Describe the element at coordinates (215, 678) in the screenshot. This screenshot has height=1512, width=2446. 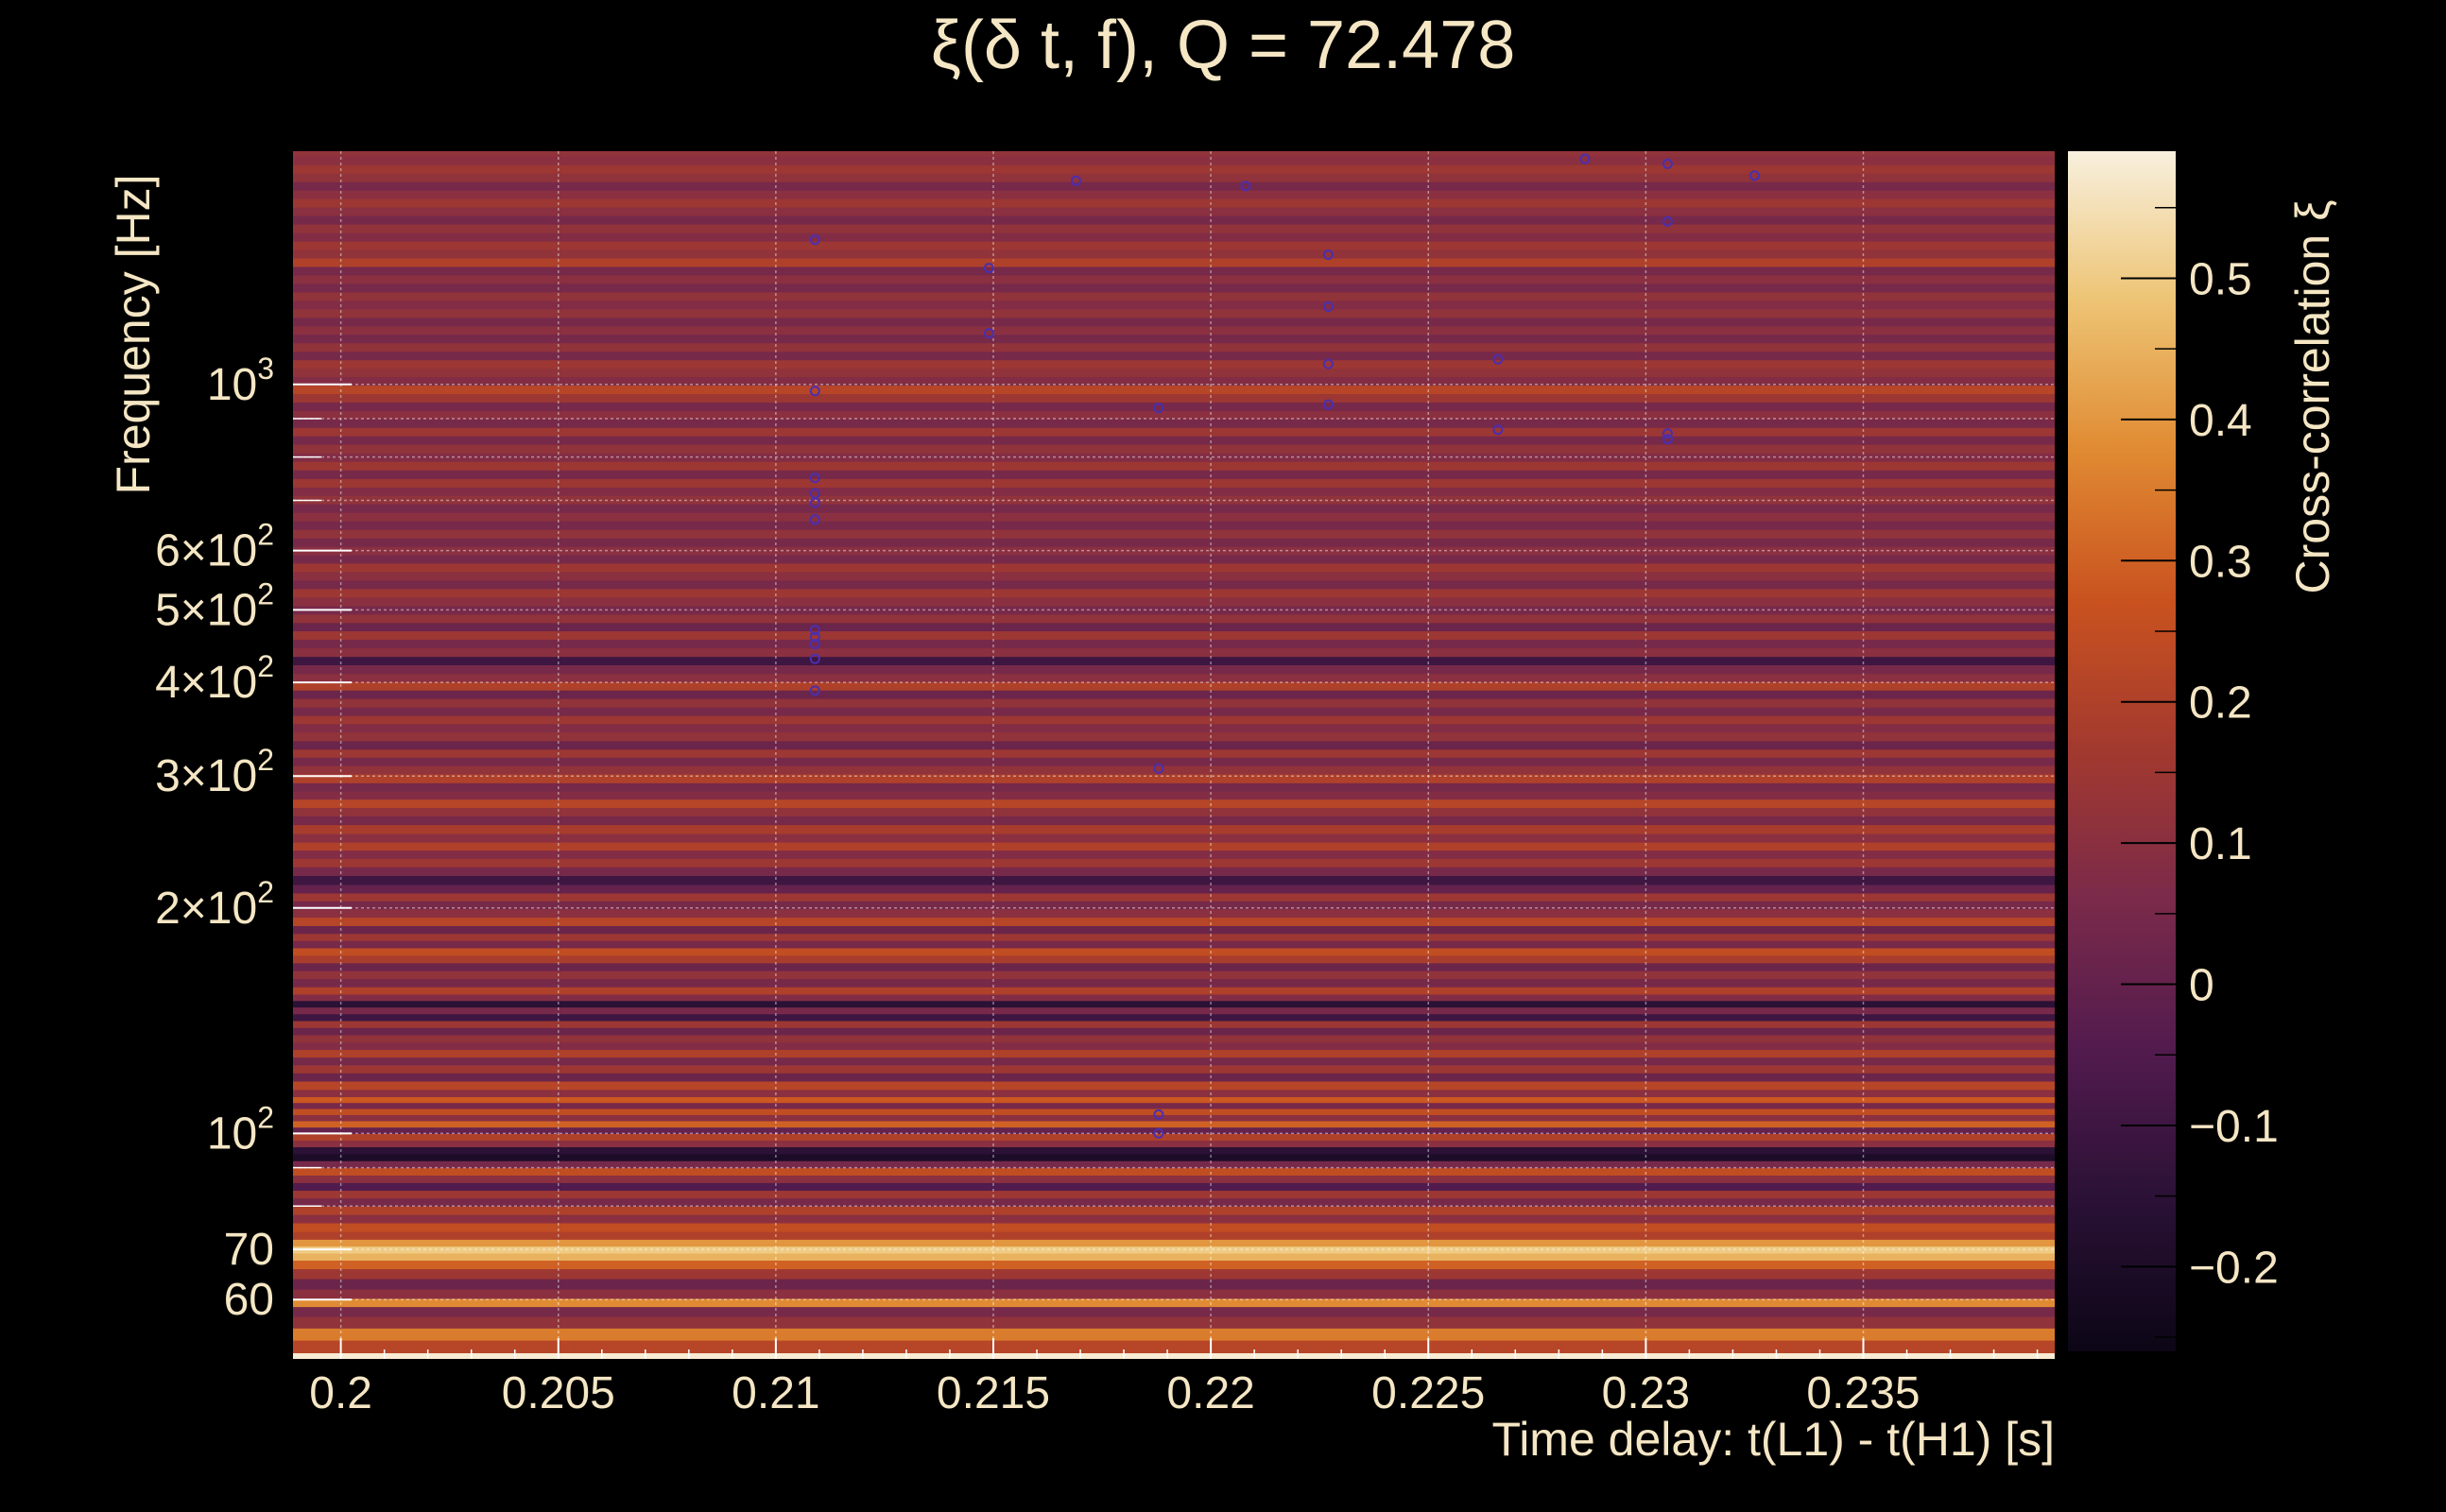
I see `y-tick-label: 4×10²` at that location.